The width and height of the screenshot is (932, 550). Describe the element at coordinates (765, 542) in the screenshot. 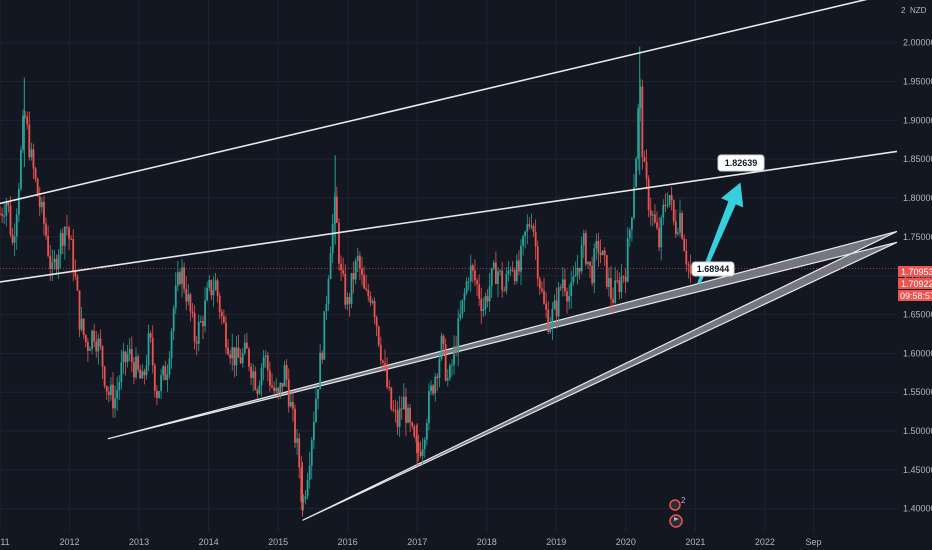

I see `x-tick-label: 2022` at that location.